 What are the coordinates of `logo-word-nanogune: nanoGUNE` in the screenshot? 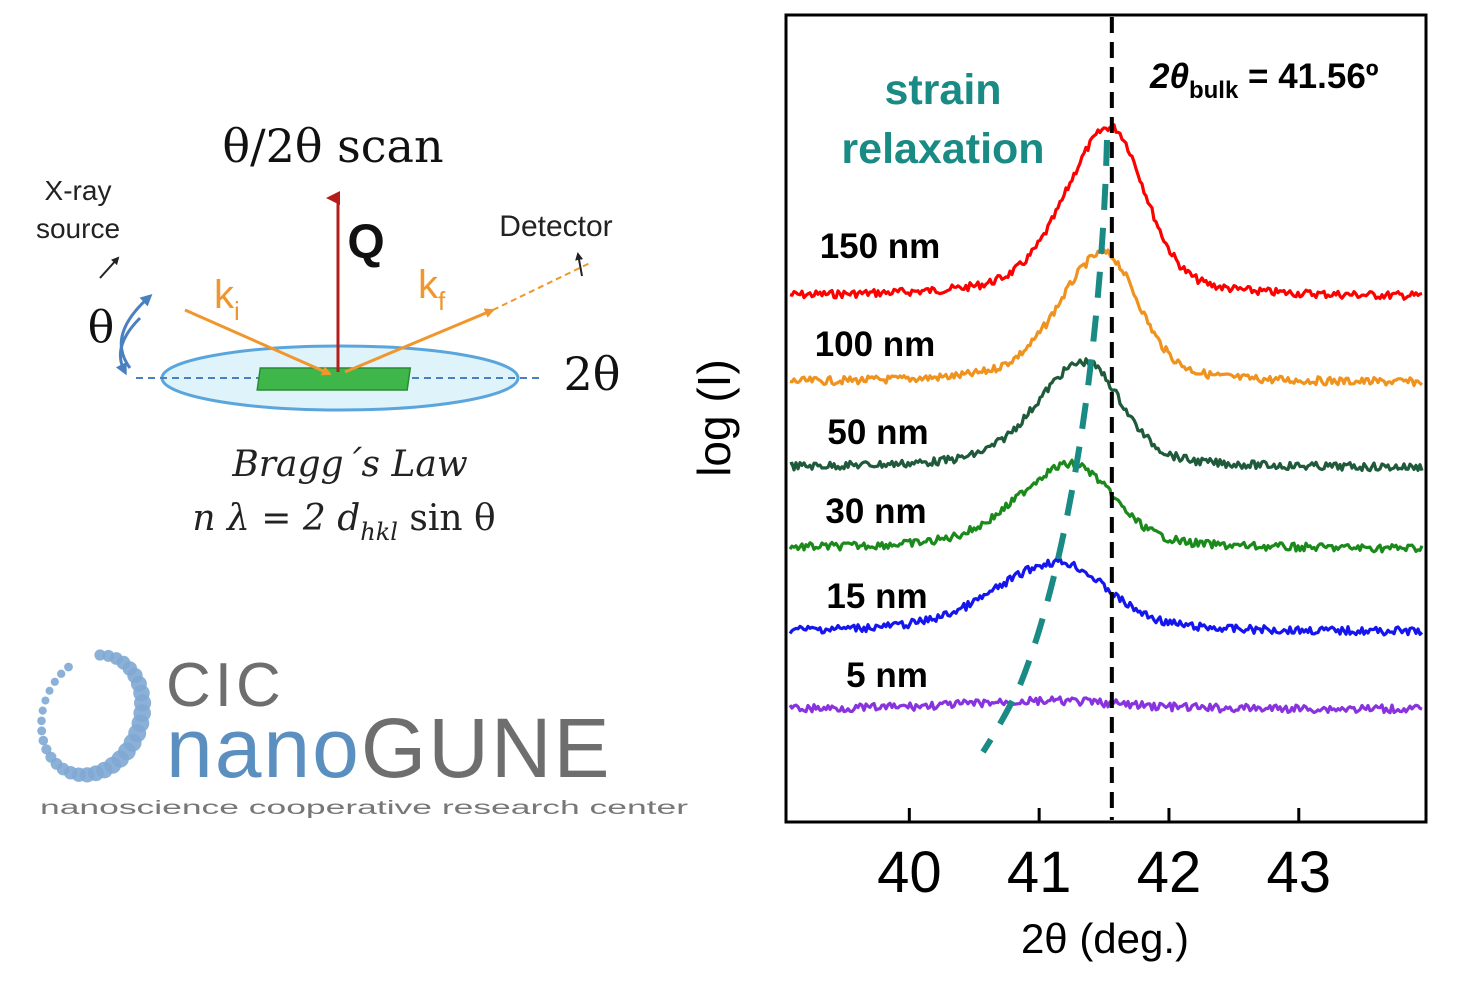 It's located at (389, 748).